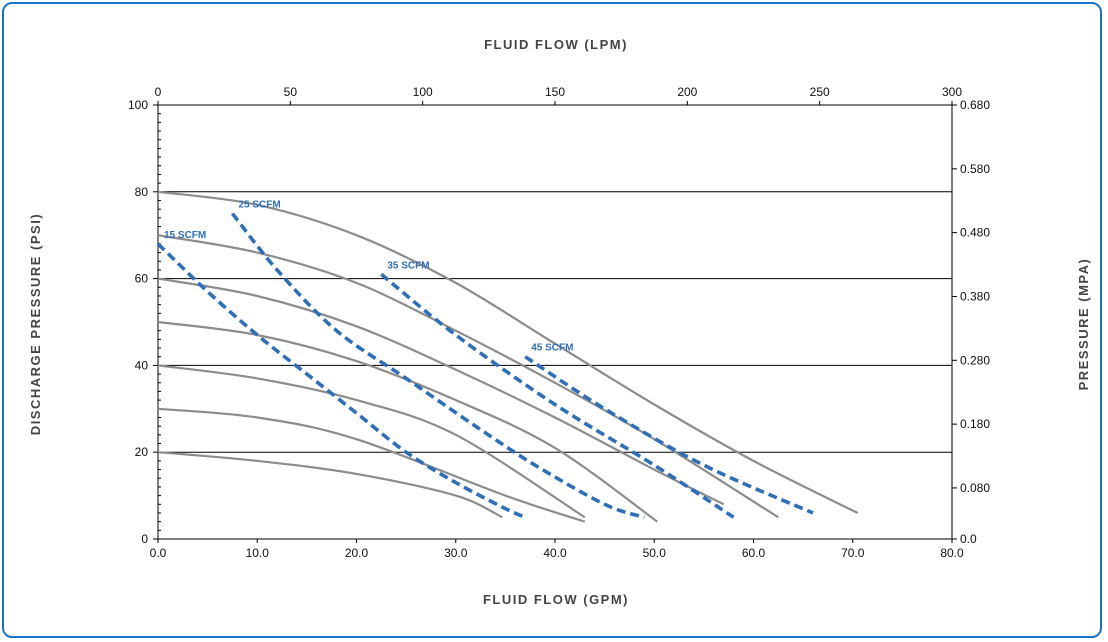 The width and height of the screenshot is (1108, 642). I want to click on left-tick-label: 80, so click(142, 192).